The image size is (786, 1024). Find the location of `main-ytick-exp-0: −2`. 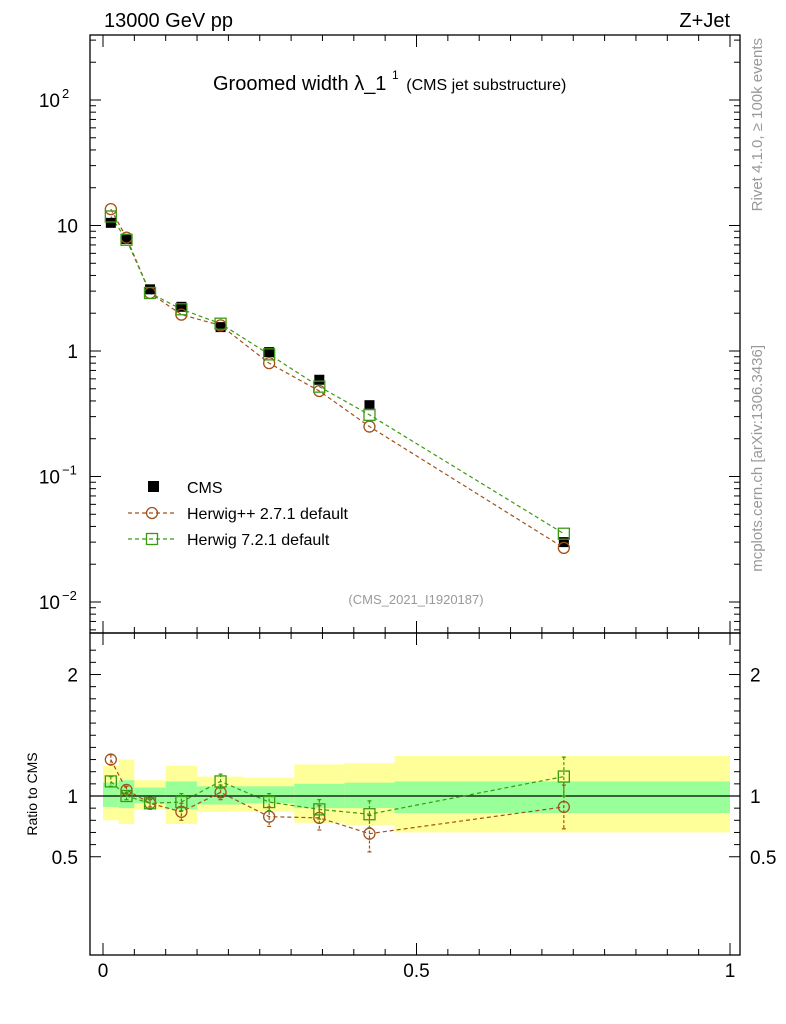

main-ytick-exp-0: −2 is located at coordinates (69, 595).